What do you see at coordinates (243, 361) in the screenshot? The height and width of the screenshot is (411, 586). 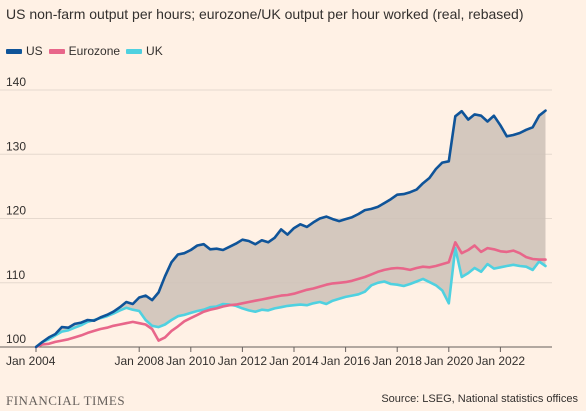 I see `x-tick-label-3: Jan 2012` at bounding box center [243, 361].